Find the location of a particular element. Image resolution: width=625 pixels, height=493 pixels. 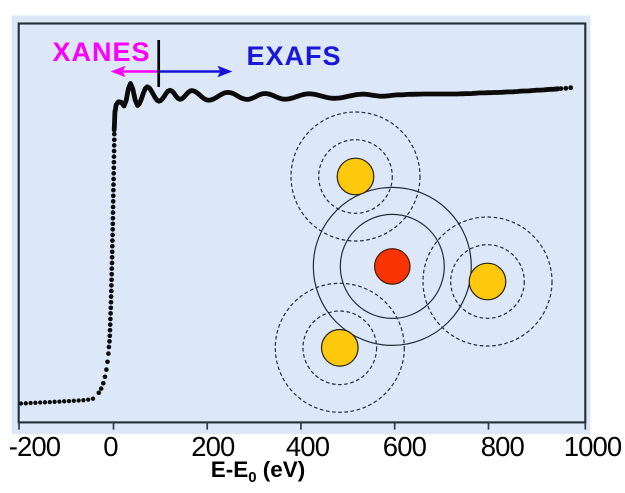

svg-text: 800 is located at coordinates (503, 446).